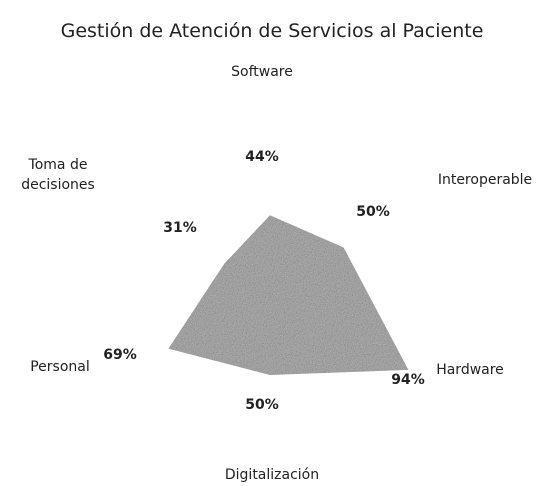 The image size is (544, 486). What do you see at coordinates (262, 157) in the screenshot?
I see `value-label: 44%` at bounding box center [262, 157].